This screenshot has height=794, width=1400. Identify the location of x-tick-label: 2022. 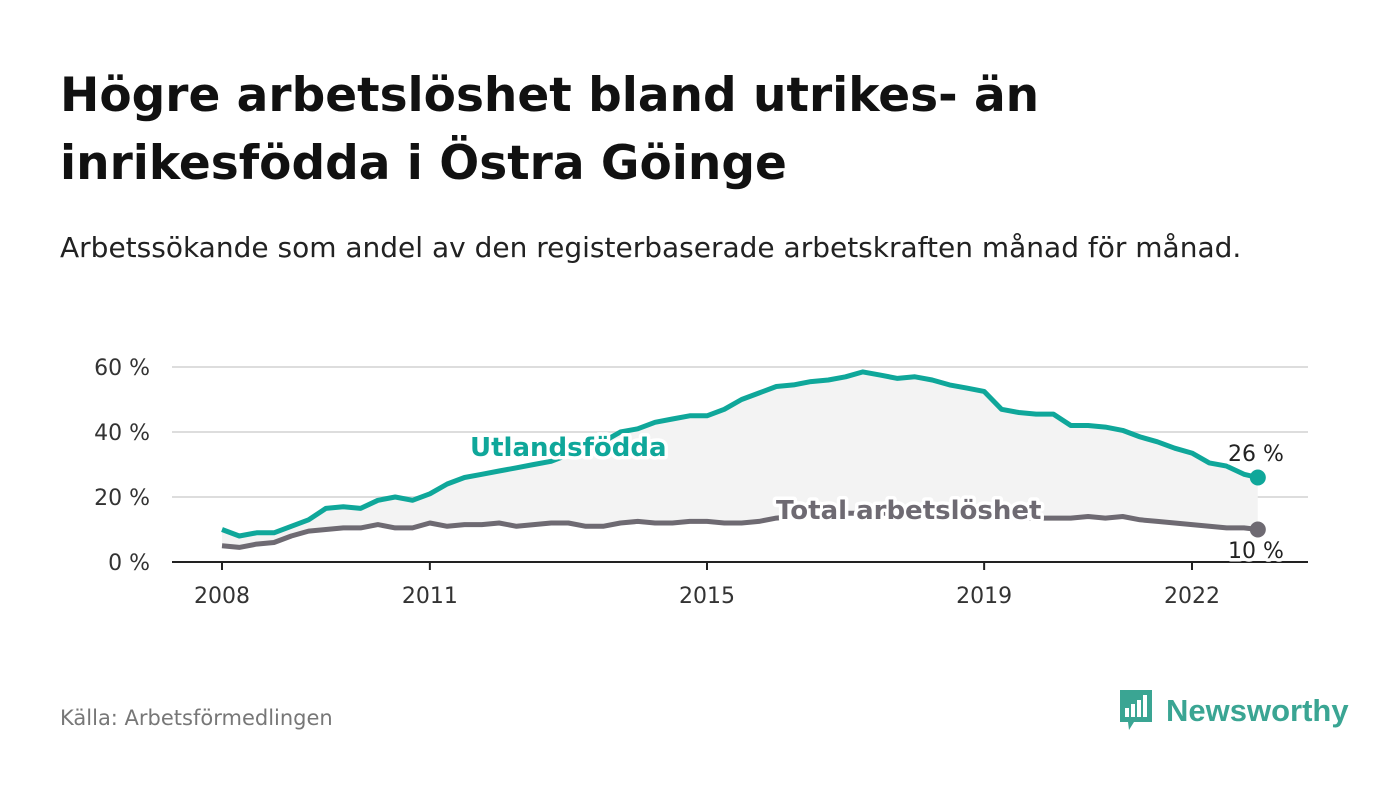
(1192, 596).